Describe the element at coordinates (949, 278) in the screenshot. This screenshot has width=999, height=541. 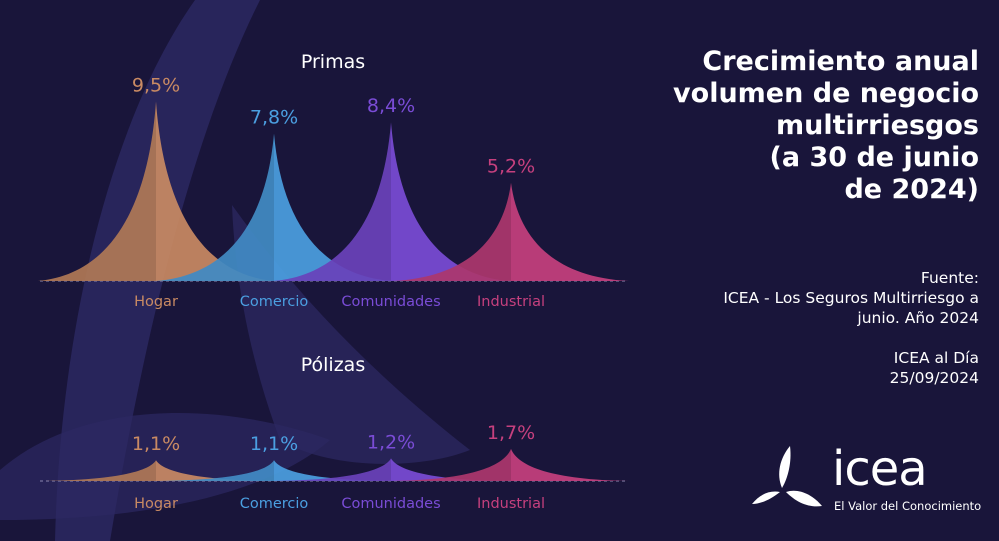
I see `source-label: Fuente:` at that location.